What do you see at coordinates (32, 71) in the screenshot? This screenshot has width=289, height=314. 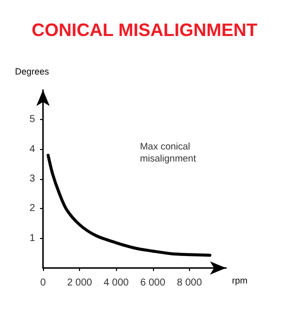 I see `y-axis-title: Degrees` at bounding box center [32, 71].